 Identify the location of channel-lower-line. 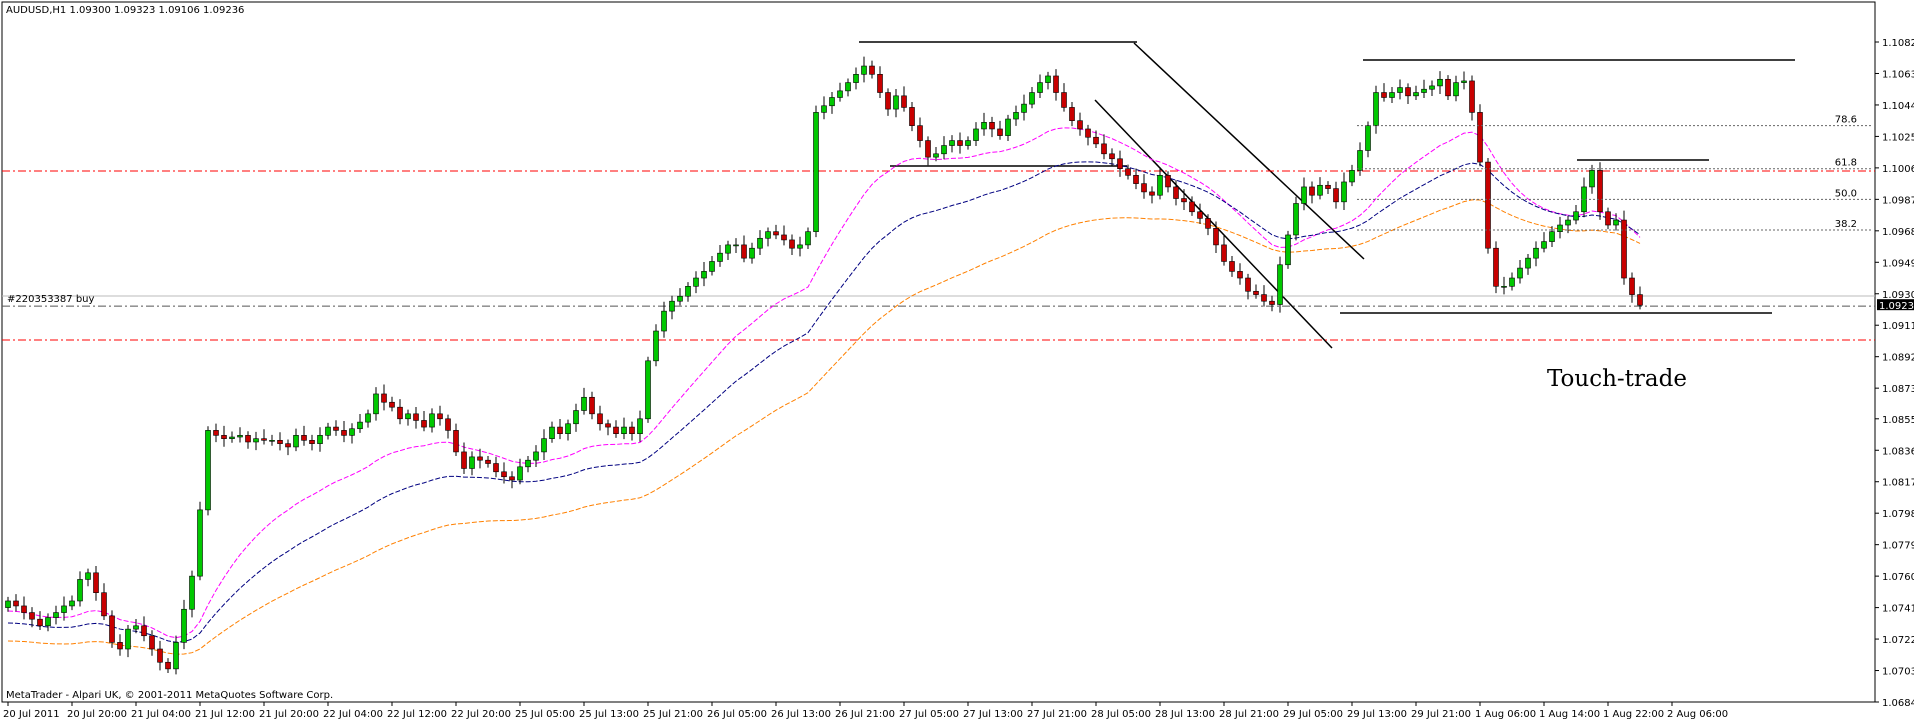
(1213, 224).